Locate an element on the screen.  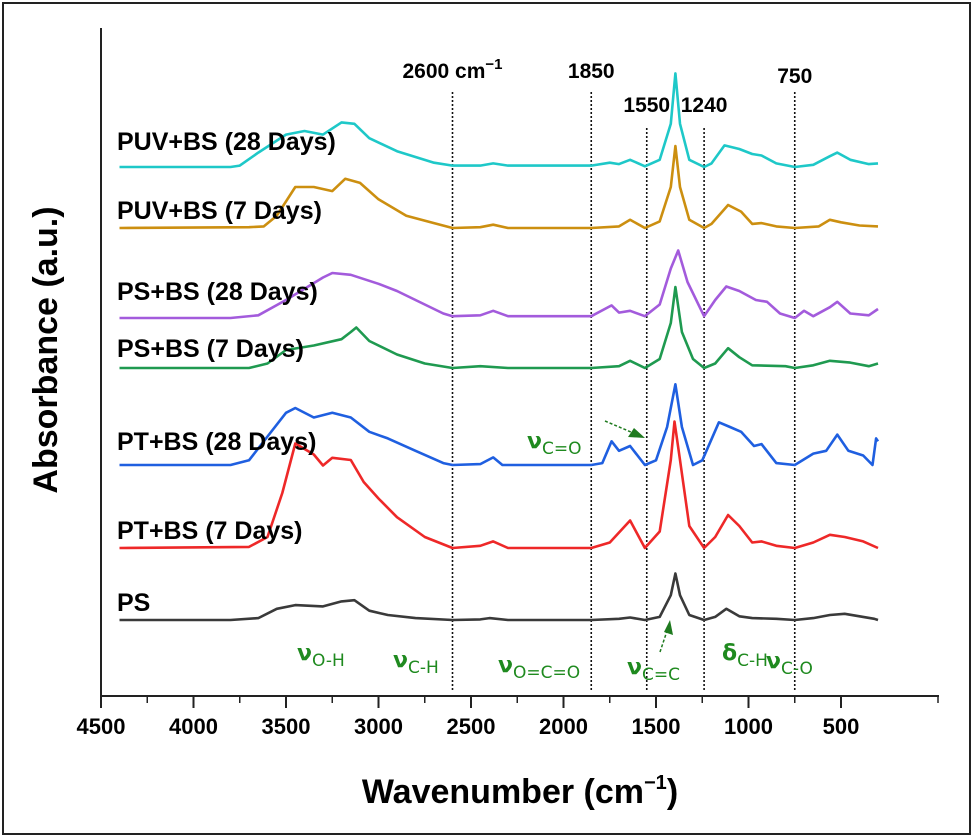
x-tick-label-500: 500 is located at coordinates (841, 726).